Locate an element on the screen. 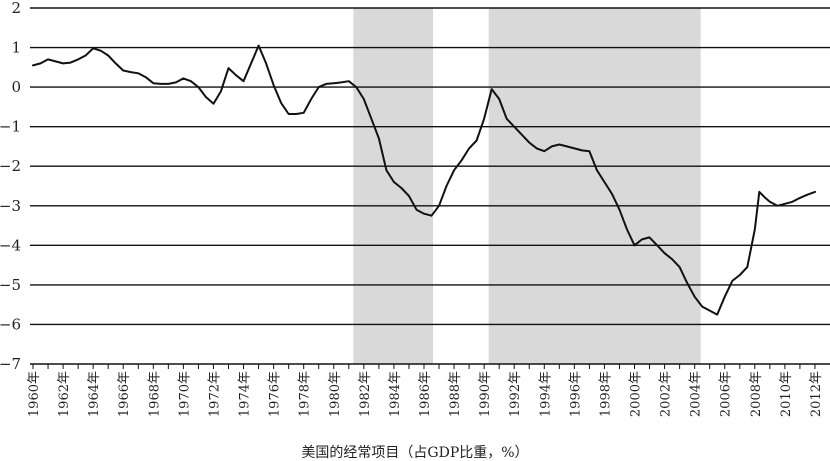  x-tick-label: 1972年 is located at coordinates (214, 394).